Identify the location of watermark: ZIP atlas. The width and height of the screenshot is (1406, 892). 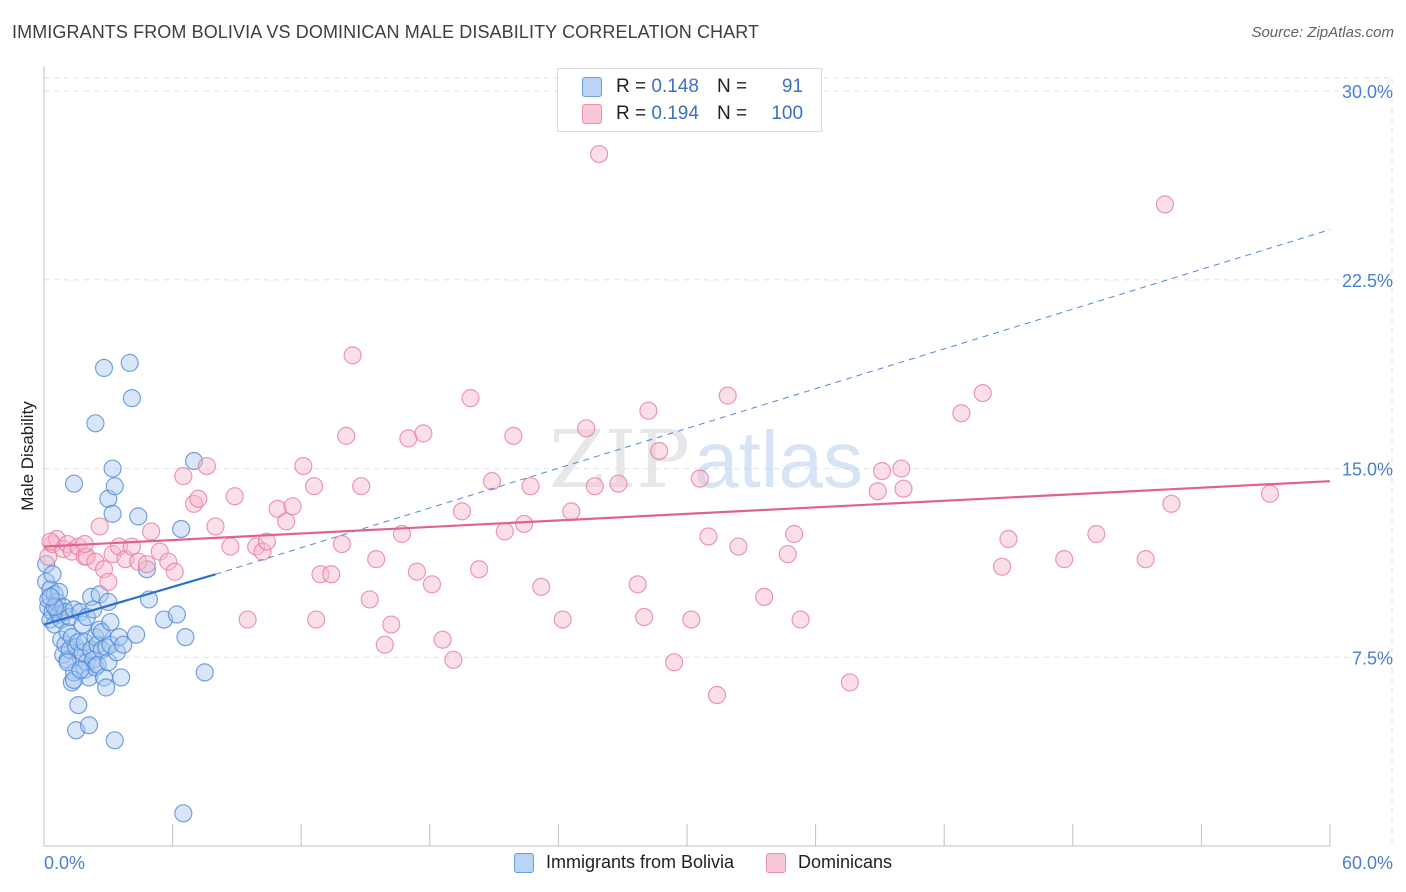
(706, 459).